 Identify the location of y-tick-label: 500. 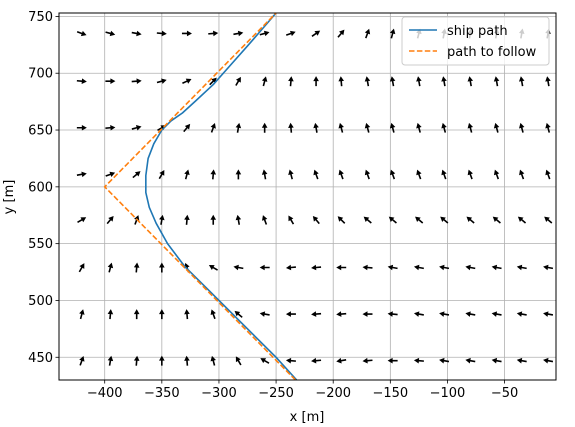
(40, 301).